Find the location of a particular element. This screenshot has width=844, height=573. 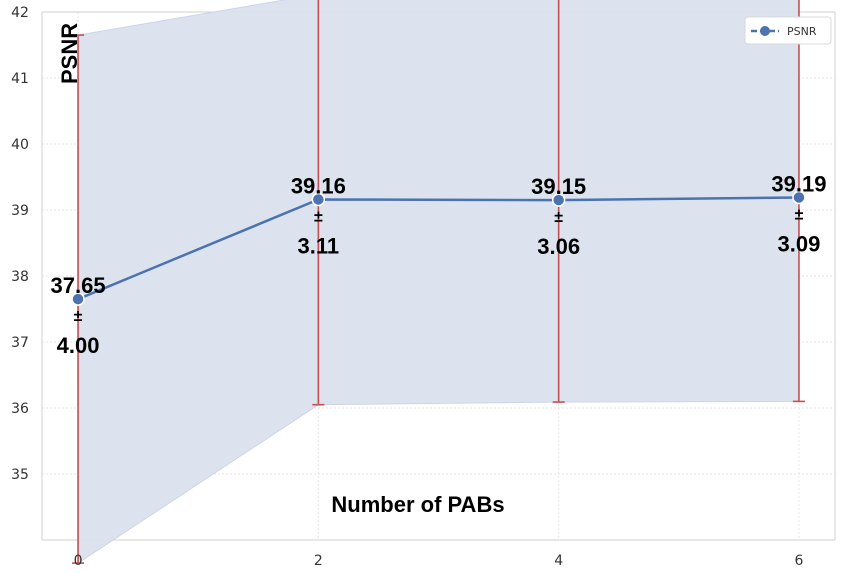

std-label: 3.06 is located at coordinates (558, 246).